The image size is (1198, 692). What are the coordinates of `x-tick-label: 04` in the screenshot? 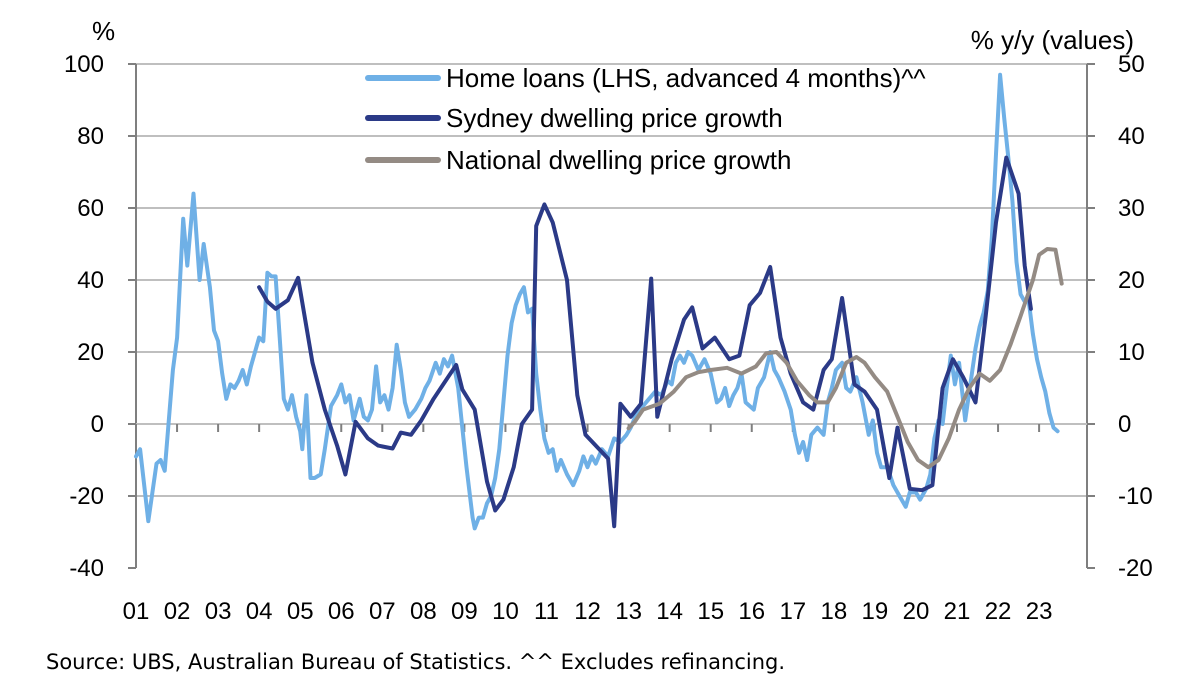 It's located at (259, 611).